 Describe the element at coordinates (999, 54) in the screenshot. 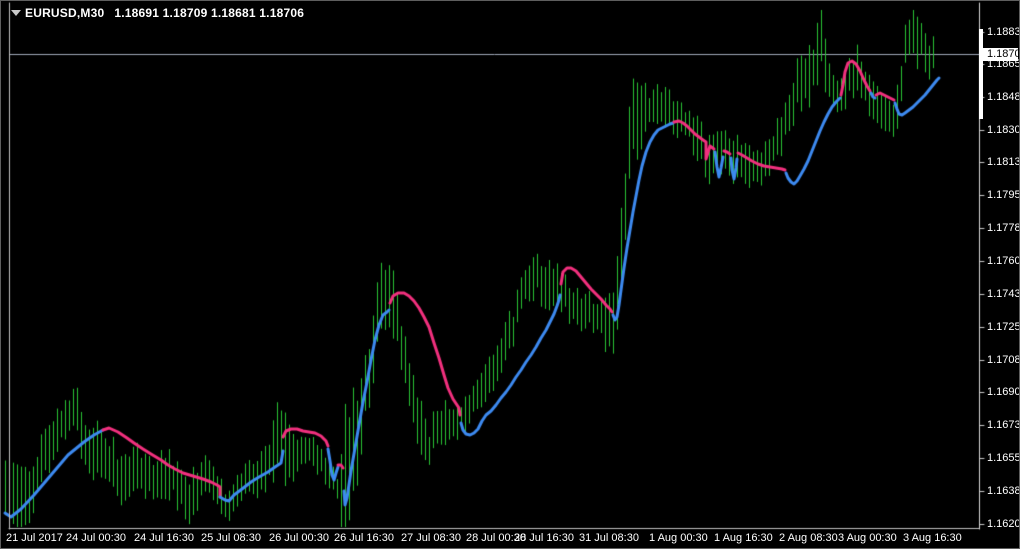

I see `current-price-badge: 1.18706` at that location.